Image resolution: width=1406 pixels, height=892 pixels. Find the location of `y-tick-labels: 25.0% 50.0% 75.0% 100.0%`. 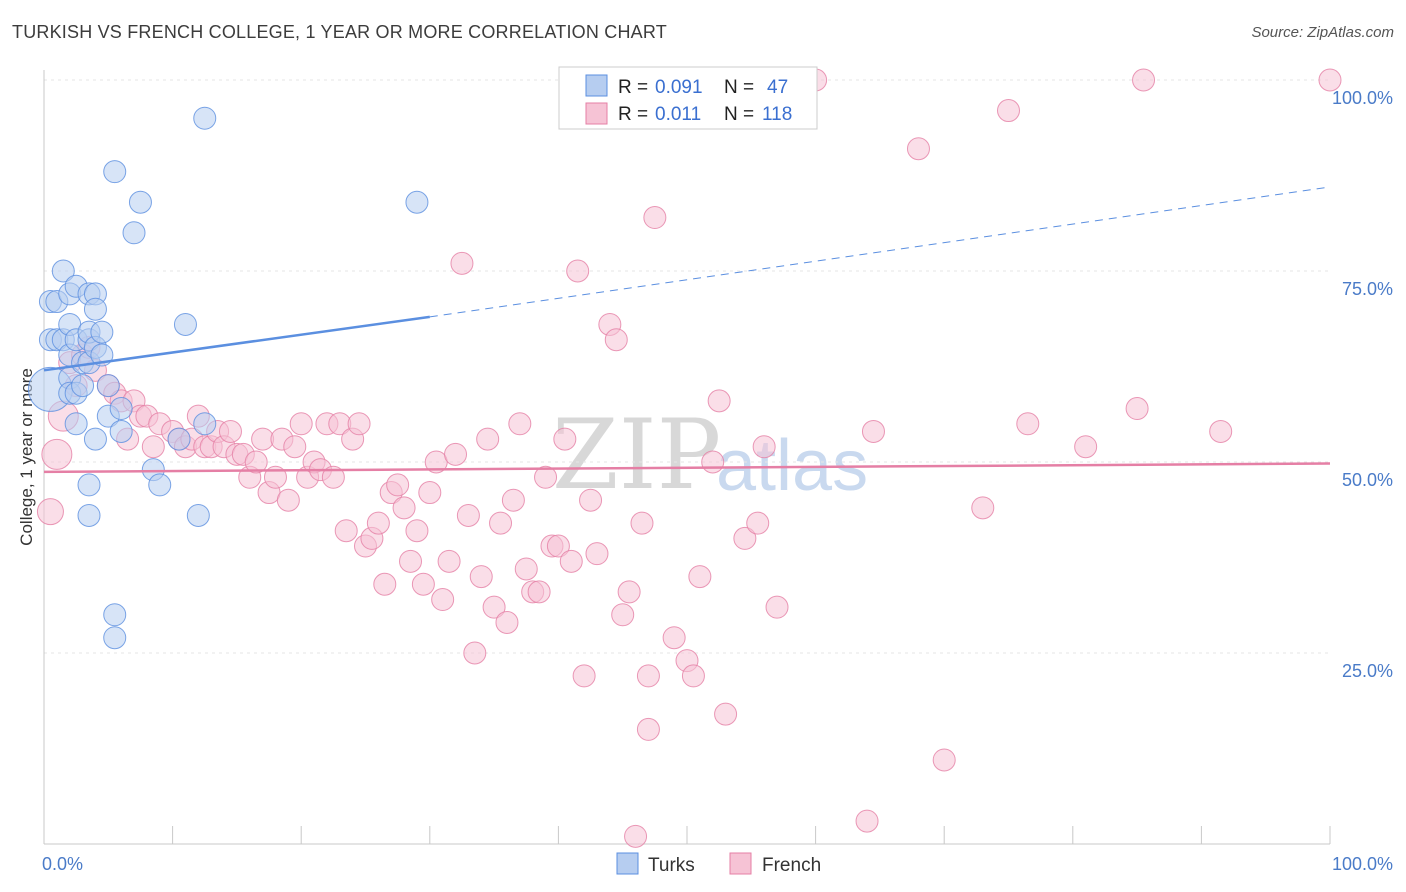

y-tick-labels: 25.0% 50.0% 75.0% 100.0% is located at coordinates (1362, 384).